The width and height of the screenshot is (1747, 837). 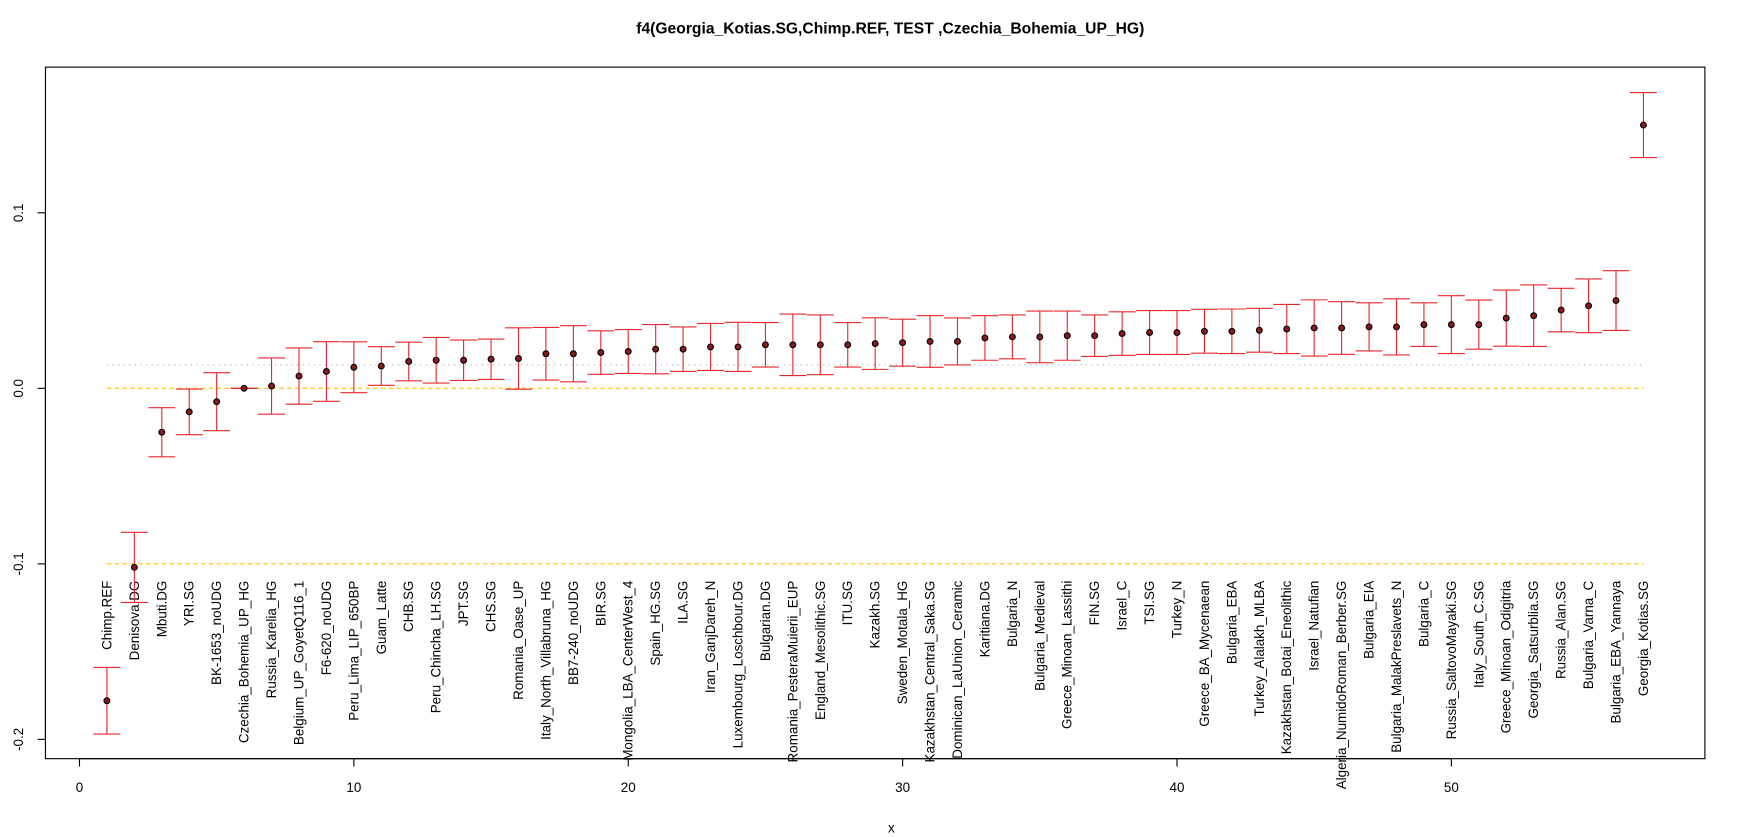 What do you see at coordinates (1396, 667) in the screenshot?
I see `category-label: Bulgaria_MalakPreslavets_N` at bounding box center [1396, 667].